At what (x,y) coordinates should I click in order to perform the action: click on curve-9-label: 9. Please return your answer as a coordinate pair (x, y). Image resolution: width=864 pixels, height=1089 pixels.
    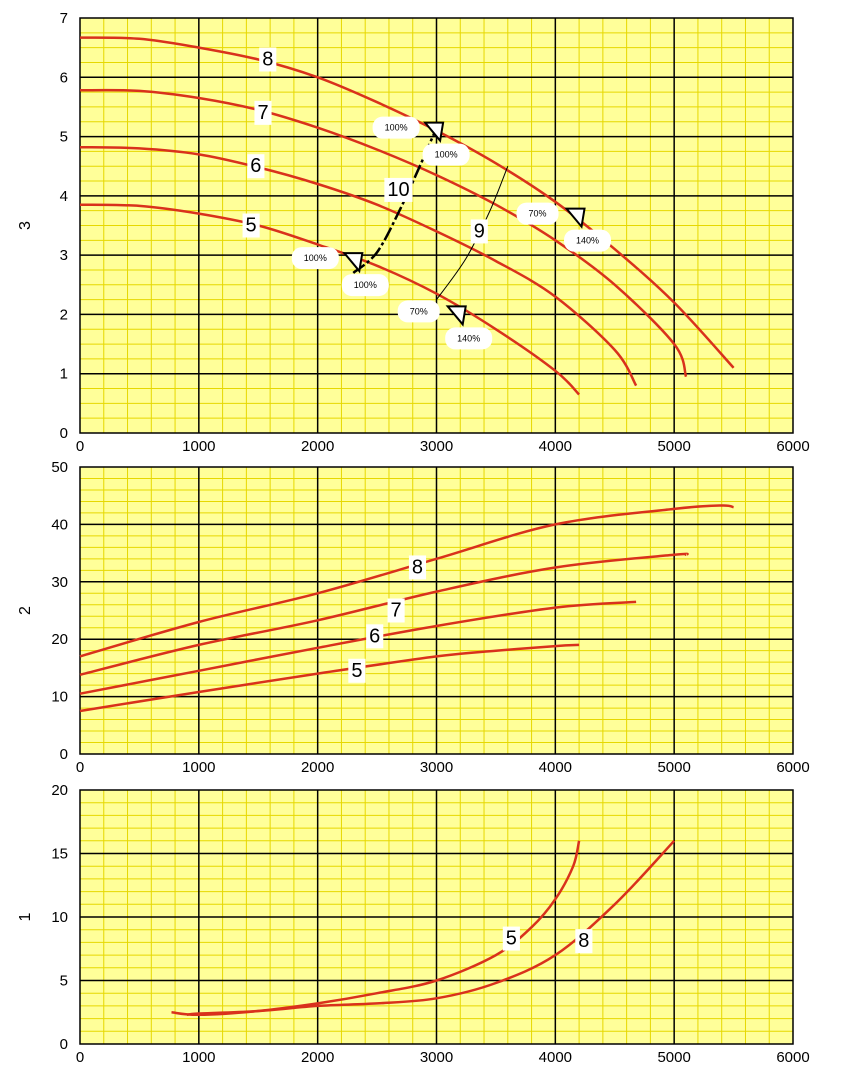
    Looking at the image, I should click on (479, 231).